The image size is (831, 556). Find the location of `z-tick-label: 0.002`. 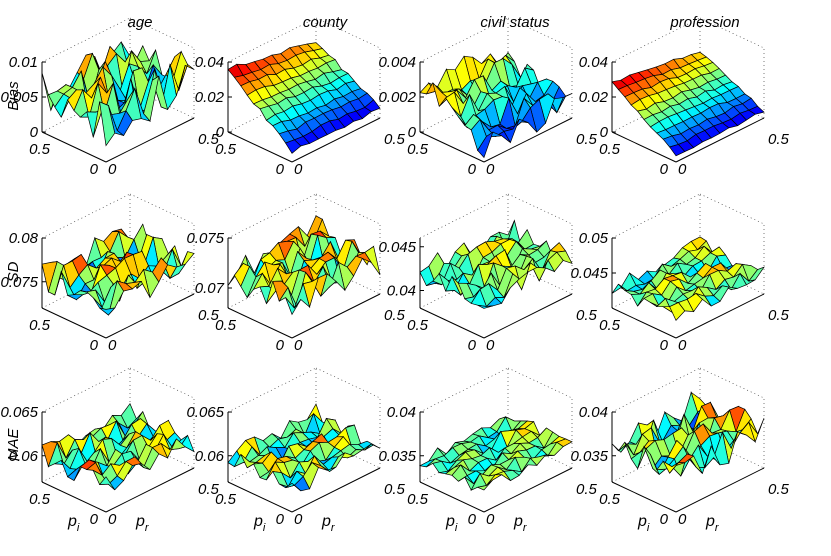

z-tick-label: 0.002 is located at coordinates (397, 97).